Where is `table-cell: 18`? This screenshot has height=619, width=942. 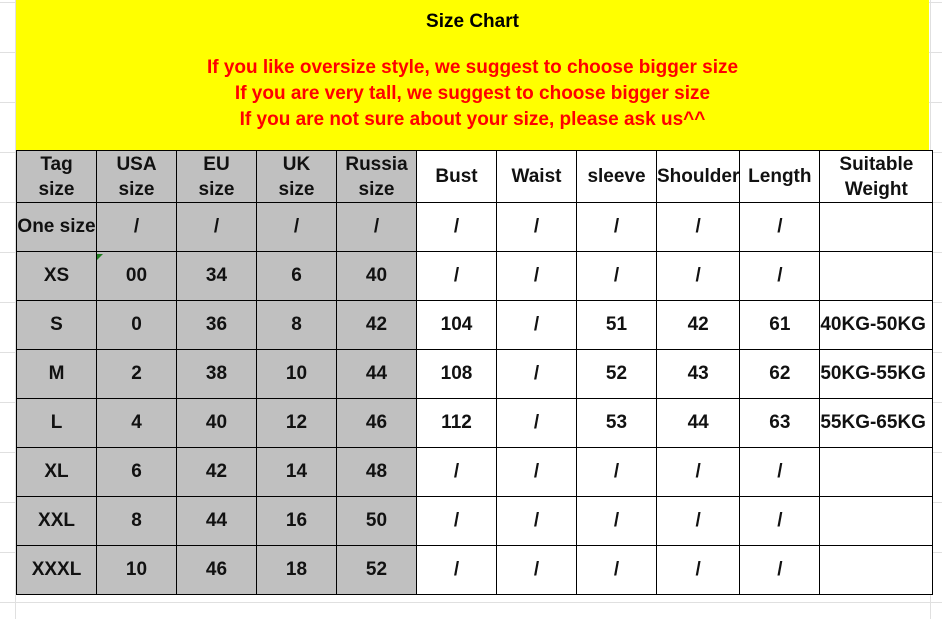 table-cell: 18 is located at coordinates (296, 570).